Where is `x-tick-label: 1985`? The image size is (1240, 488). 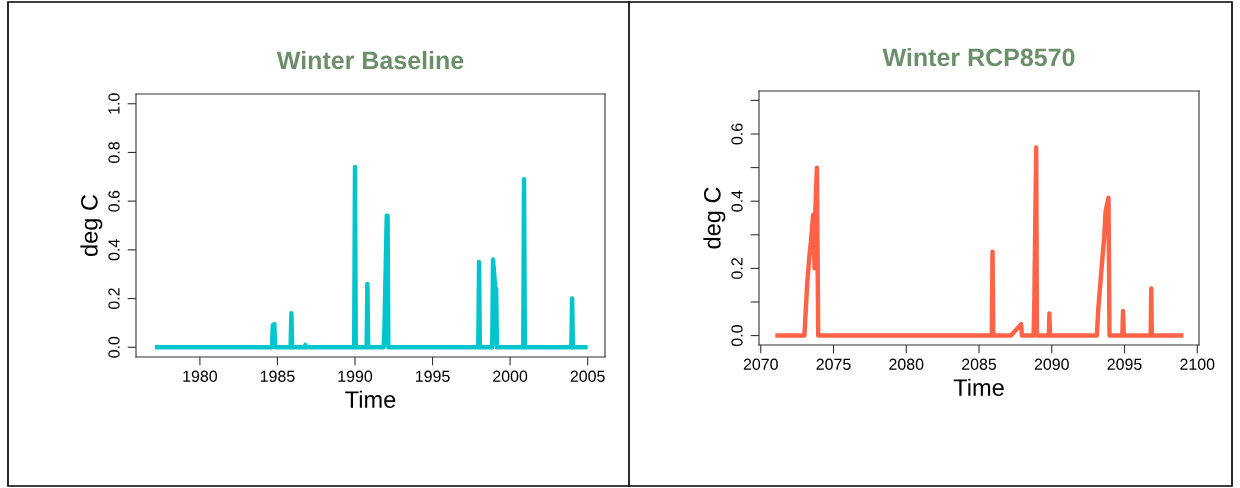
x-tick-label: 1985 is located at coordinates (277, 376).